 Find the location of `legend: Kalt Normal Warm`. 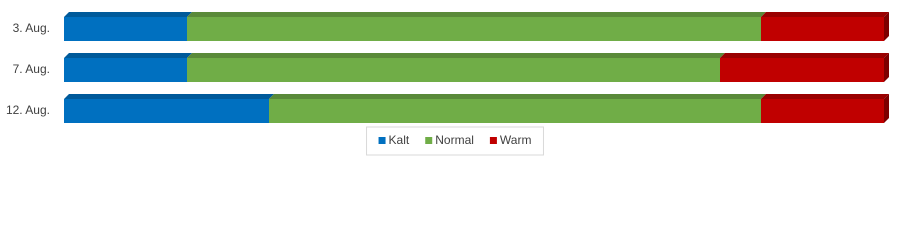

legend: Kalt Normal Warm is located at coordinates (455, 141).